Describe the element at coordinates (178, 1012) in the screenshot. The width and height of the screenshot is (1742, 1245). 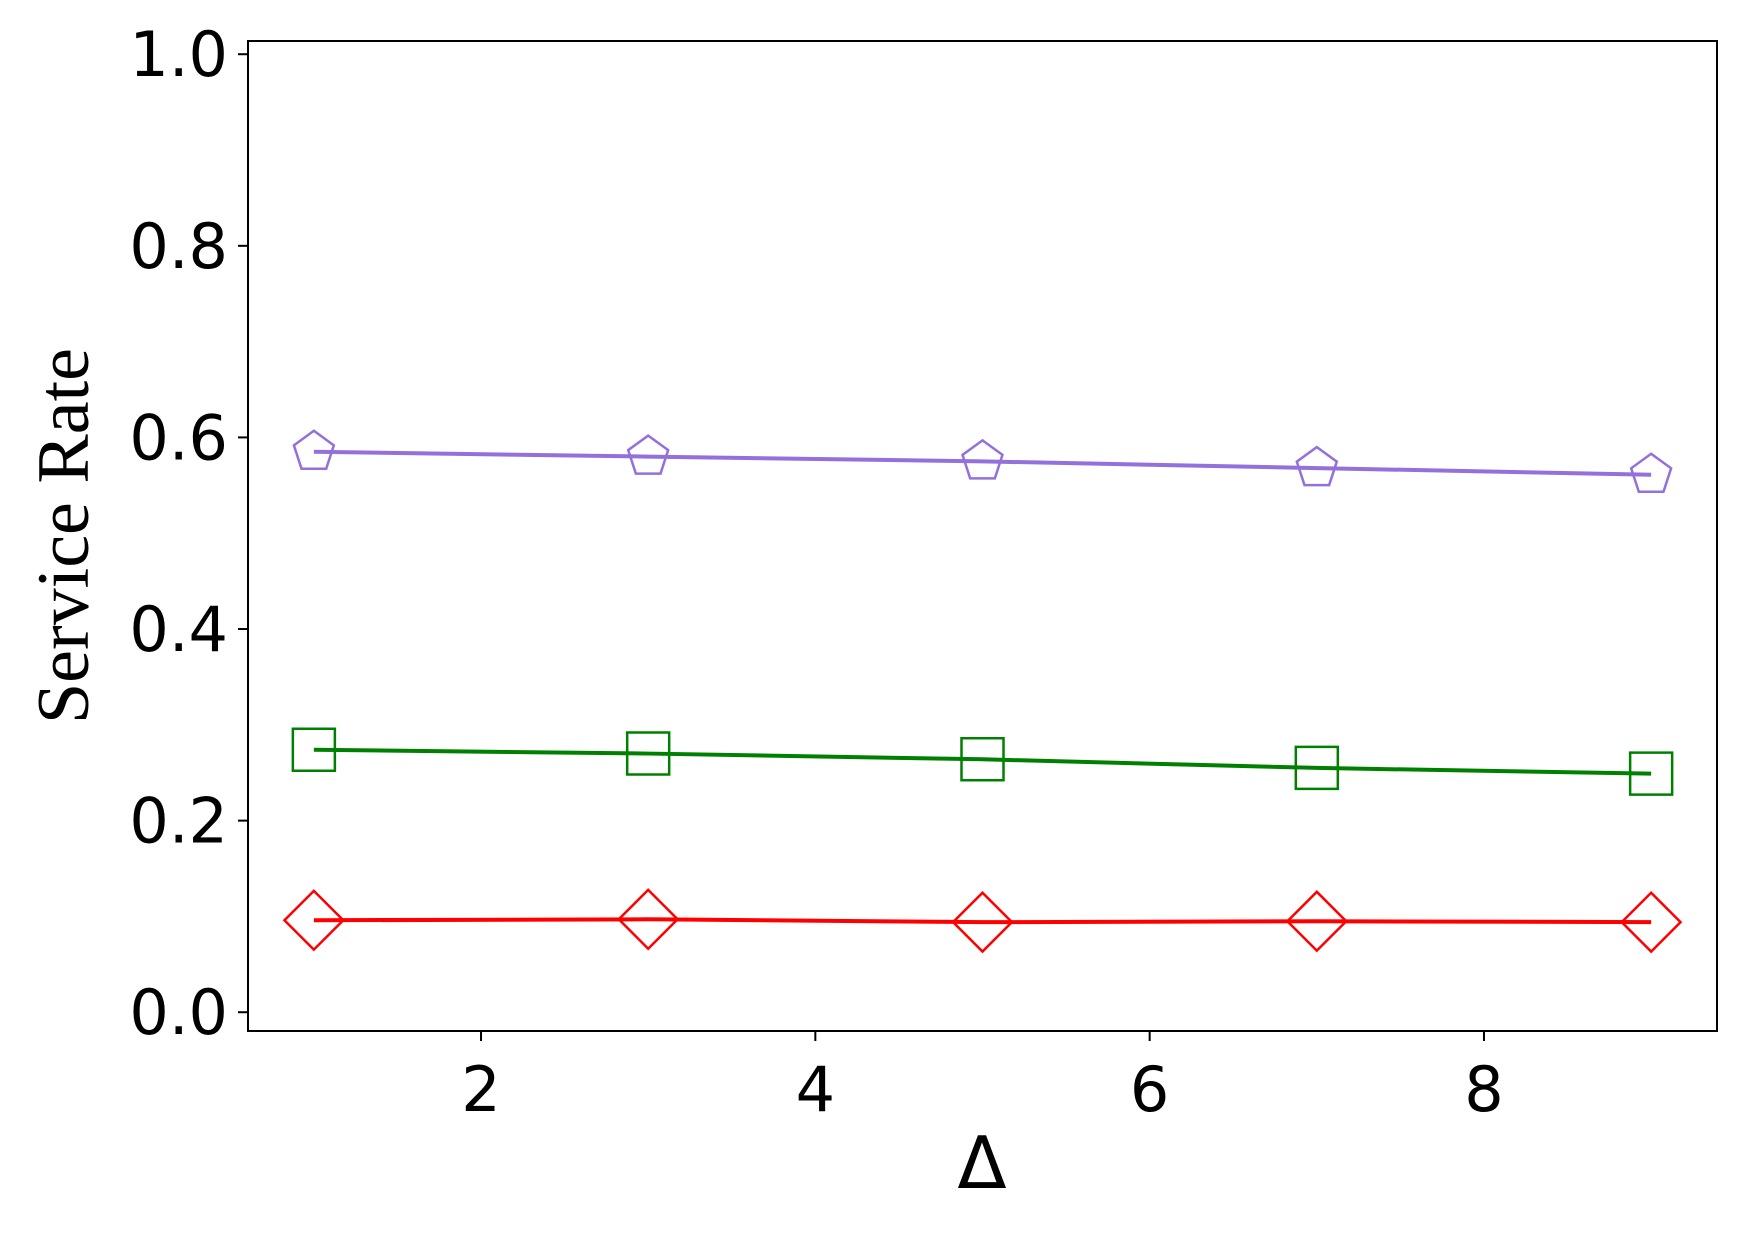
I see `y-tick-label: 0.0` at that location.